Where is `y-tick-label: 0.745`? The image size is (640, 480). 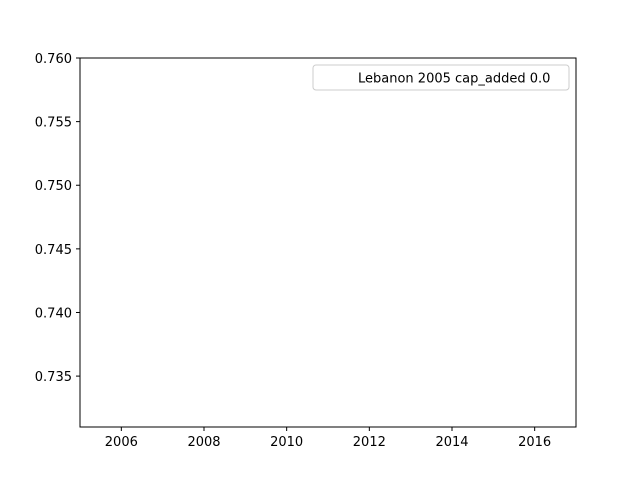 y-tick-label: 0.745 is located at coordinates (53, 250).